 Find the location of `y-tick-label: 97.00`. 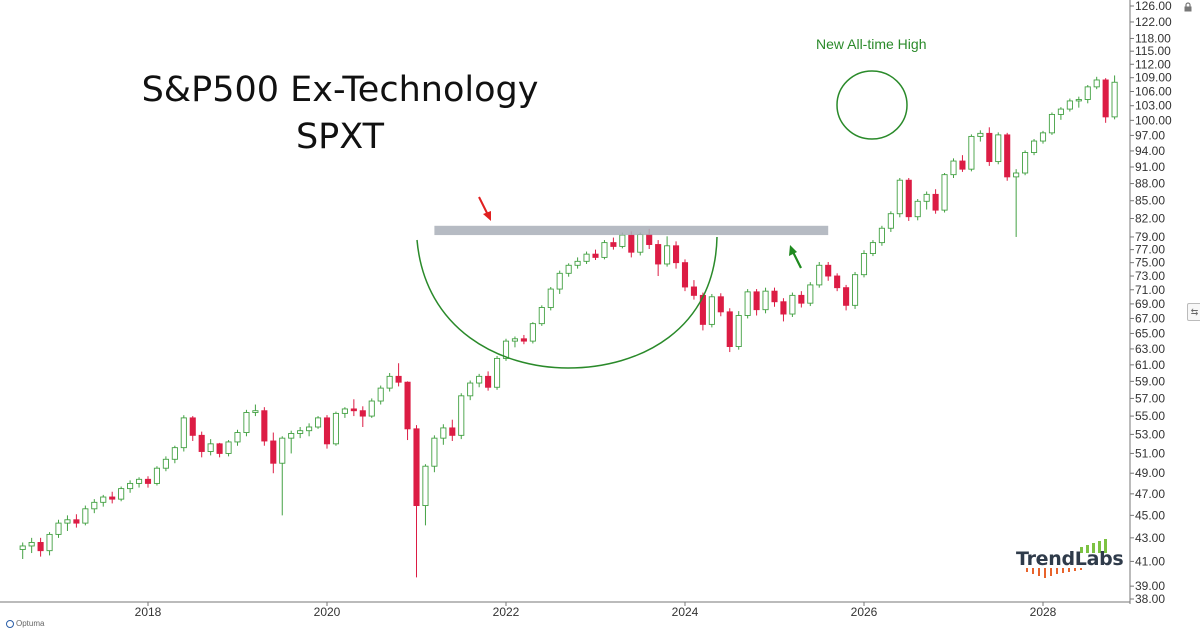

y-tick-label: 97.00 is located at coordinates (1150, 135).